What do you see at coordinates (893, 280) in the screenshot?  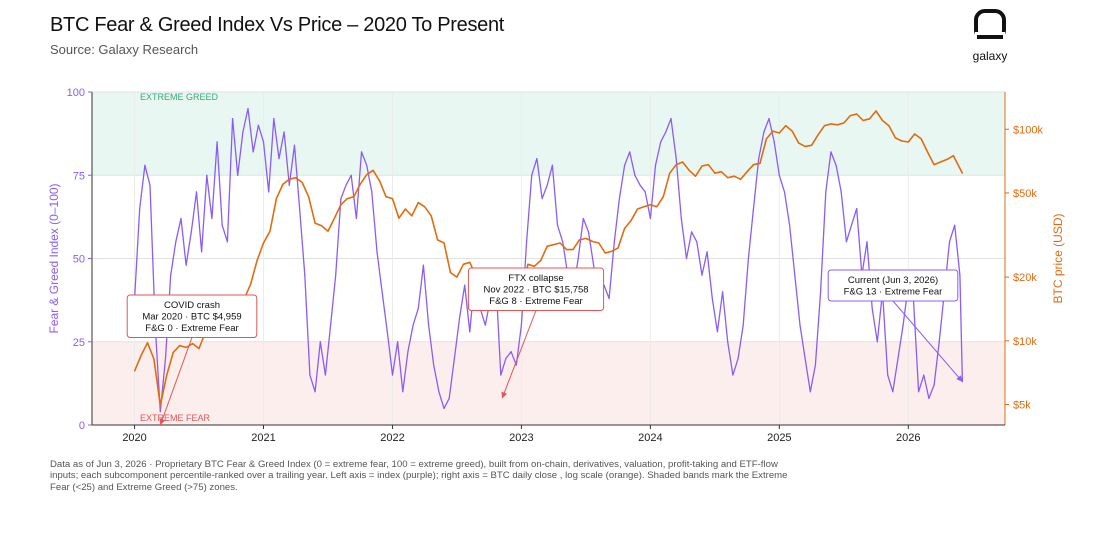 I see `annotation-text: Current (Jun 3, 2026)` at bounding box center [893, 280].